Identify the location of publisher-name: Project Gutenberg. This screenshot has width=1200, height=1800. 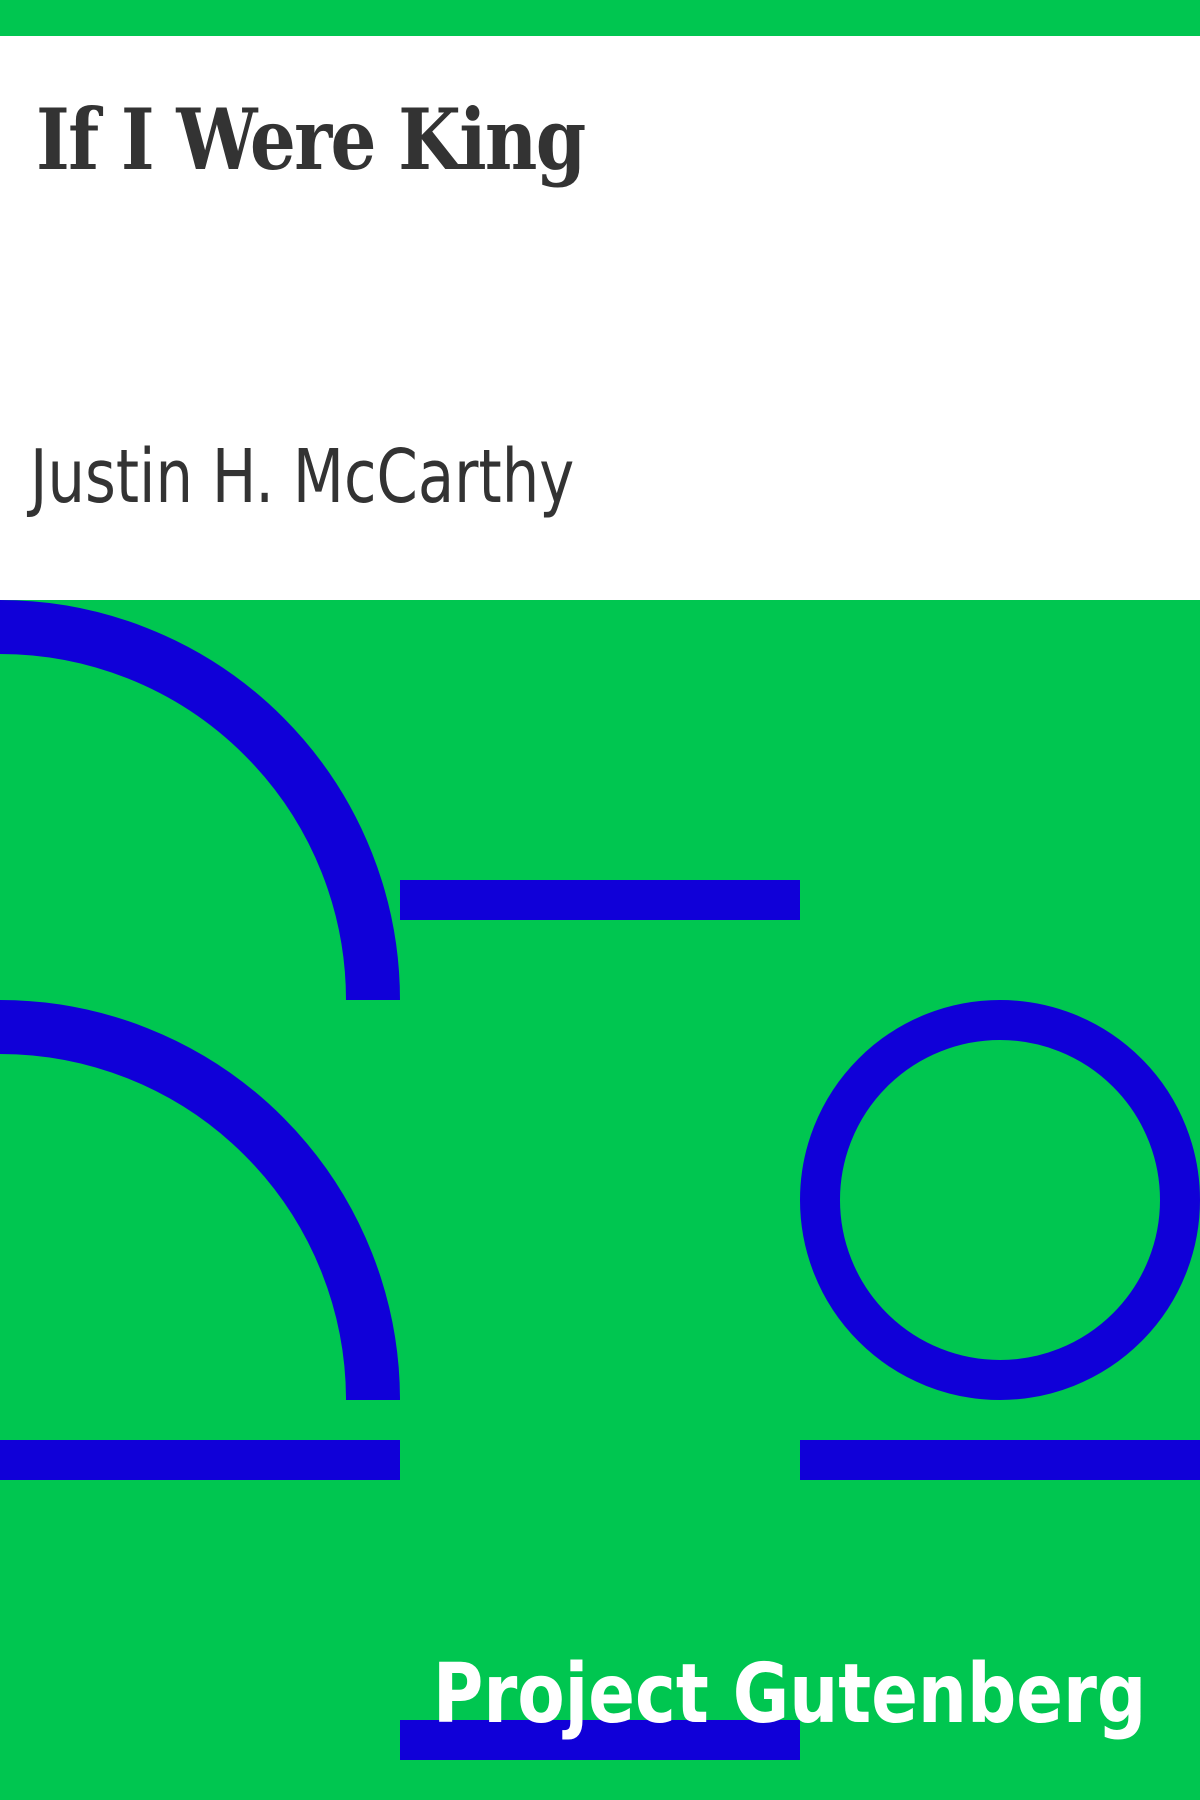
(789, 1694).